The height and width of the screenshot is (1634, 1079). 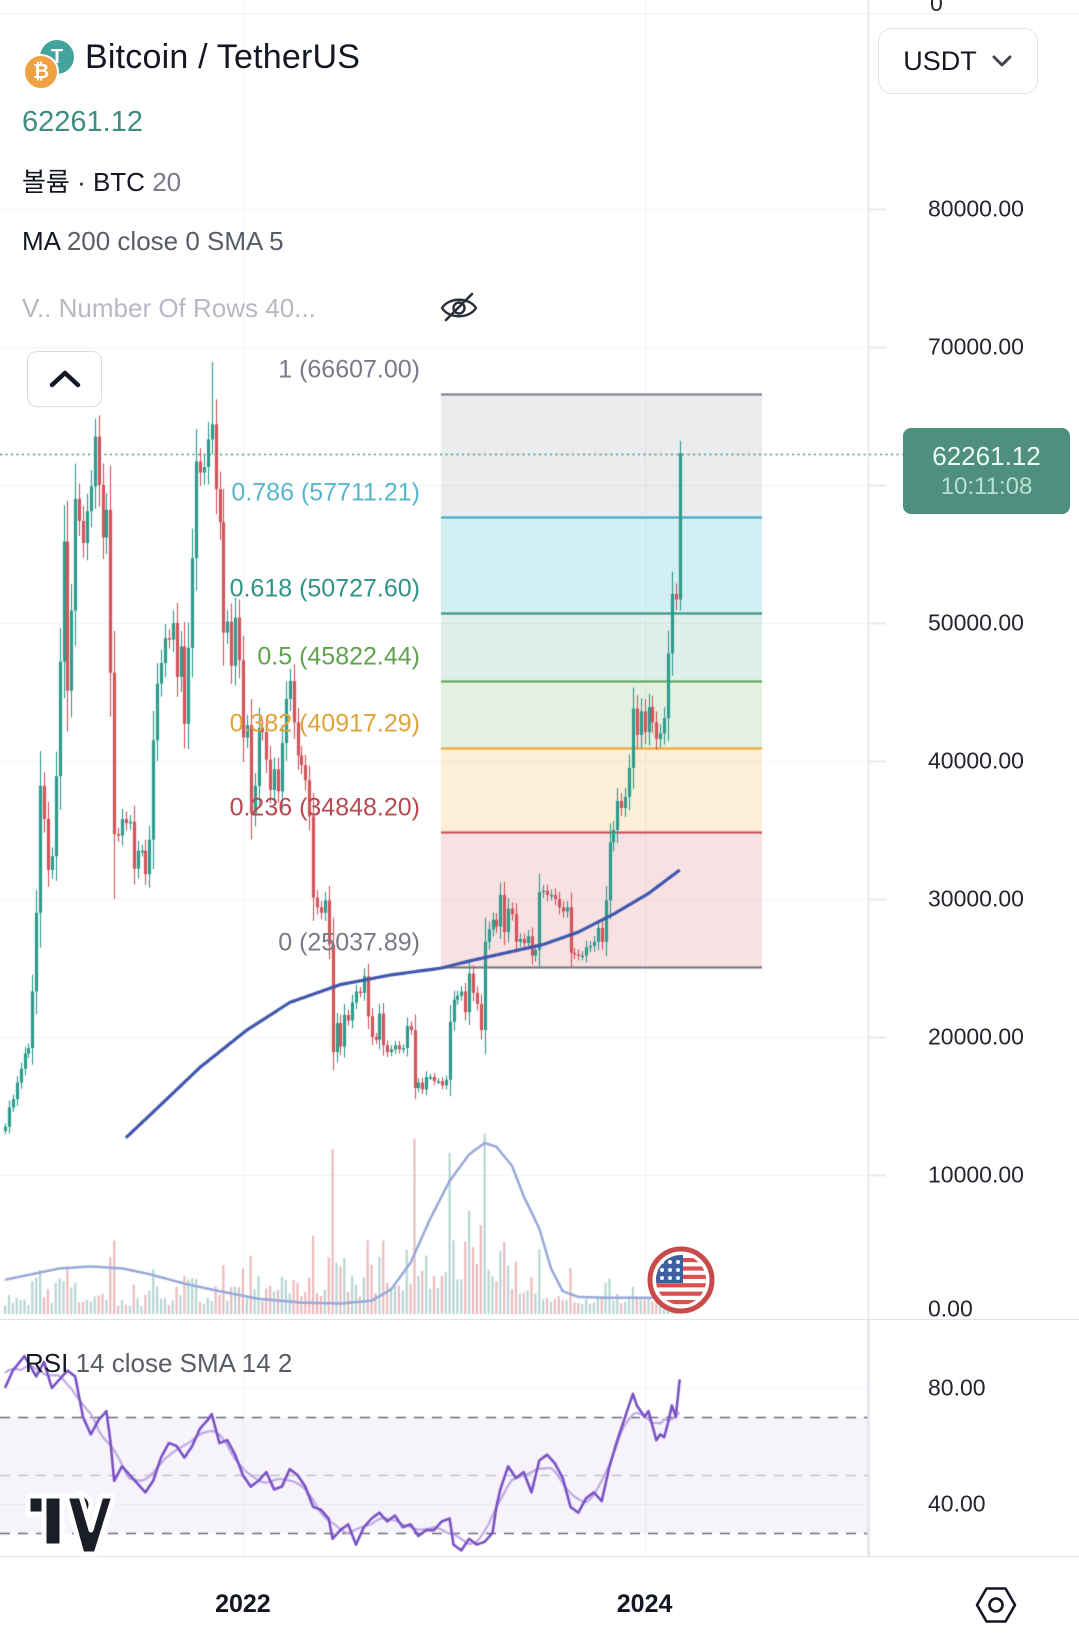 I want to click on fib-label-0.236: 0.236 (34848.20), so click(x=324, y=807).